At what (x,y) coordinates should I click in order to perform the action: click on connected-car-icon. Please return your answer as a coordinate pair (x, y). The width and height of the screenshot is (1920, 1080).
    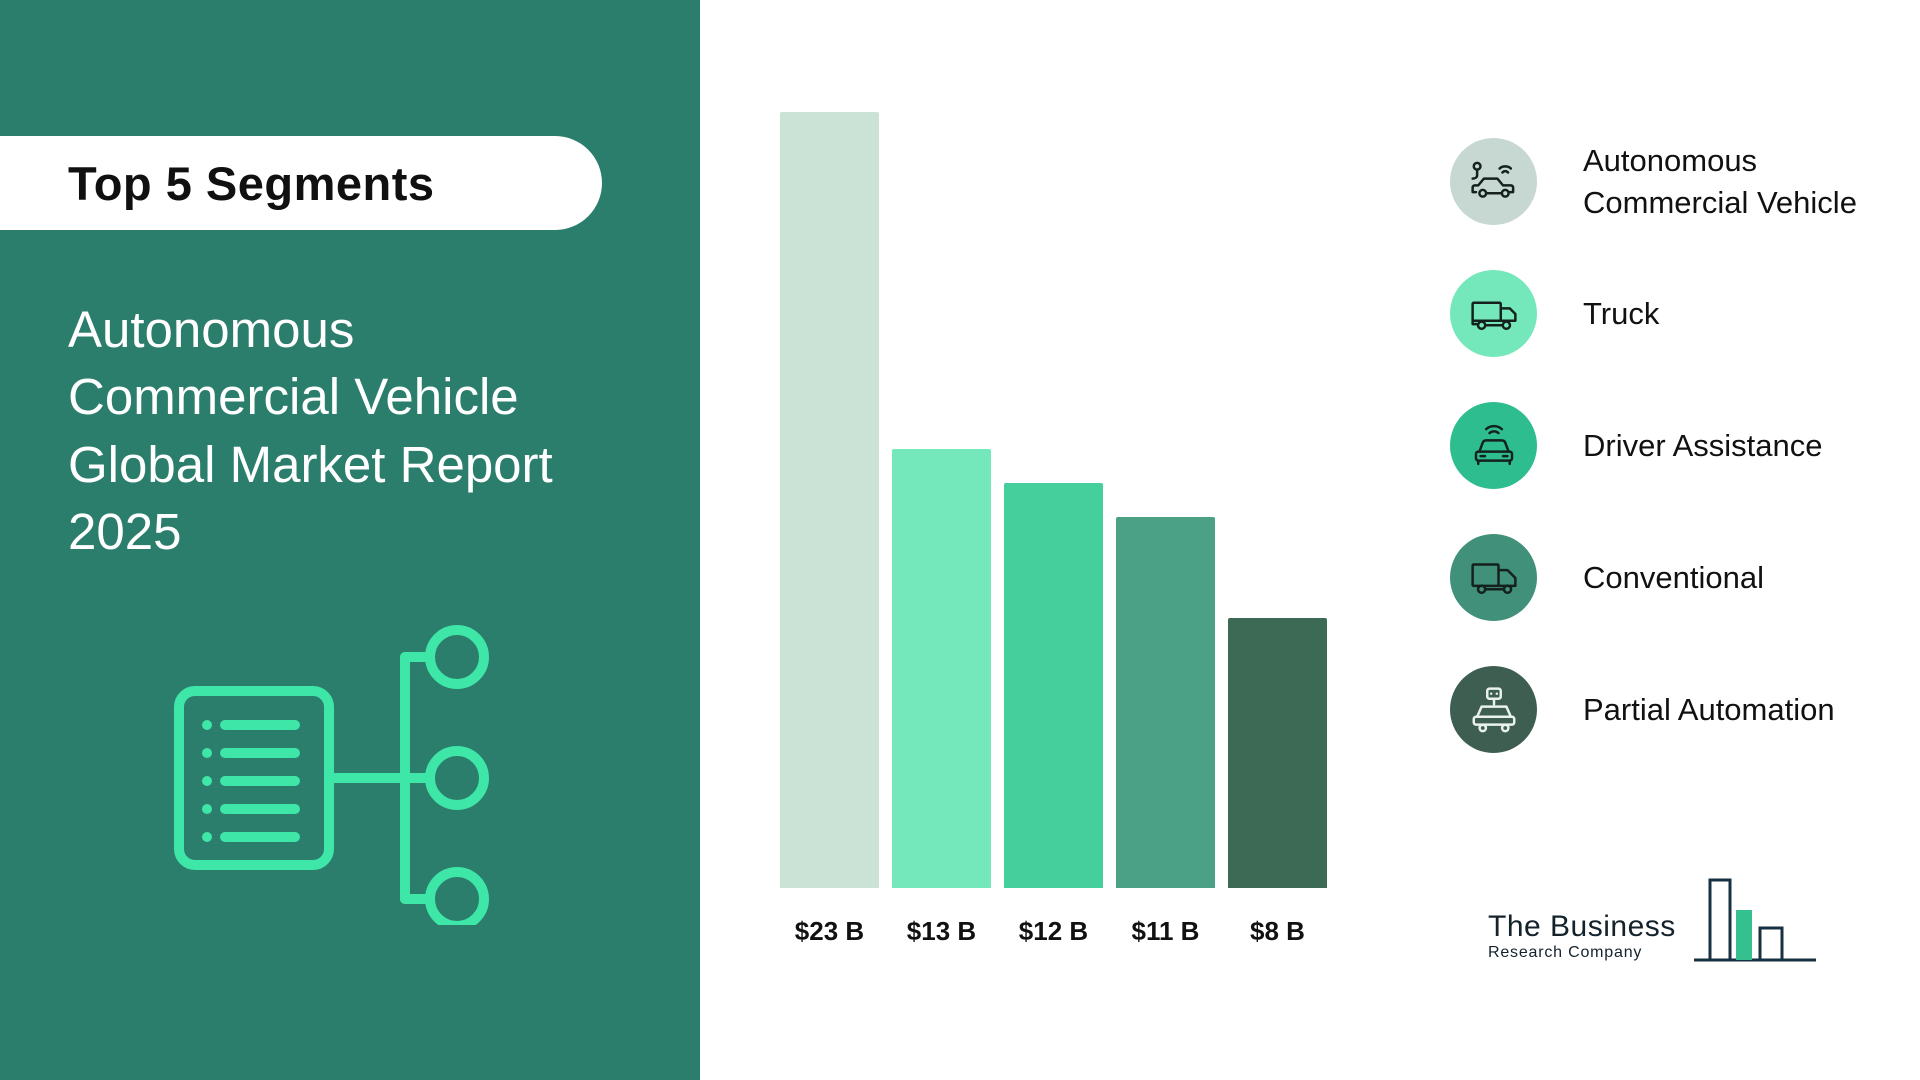
    Looking at the image, I should click on (1493, 445).